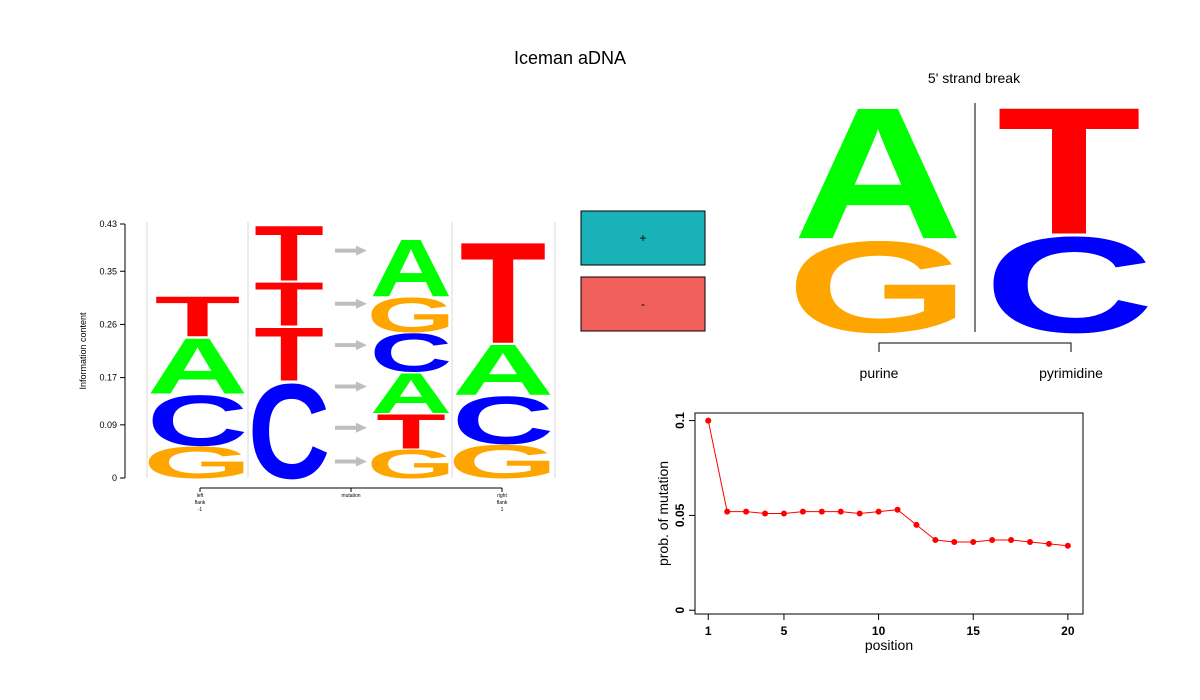 The image size is (1200, 700). Describe the element at coordinates (643, 271) in the screenshot. I see `strand-panel: +-` at that location.